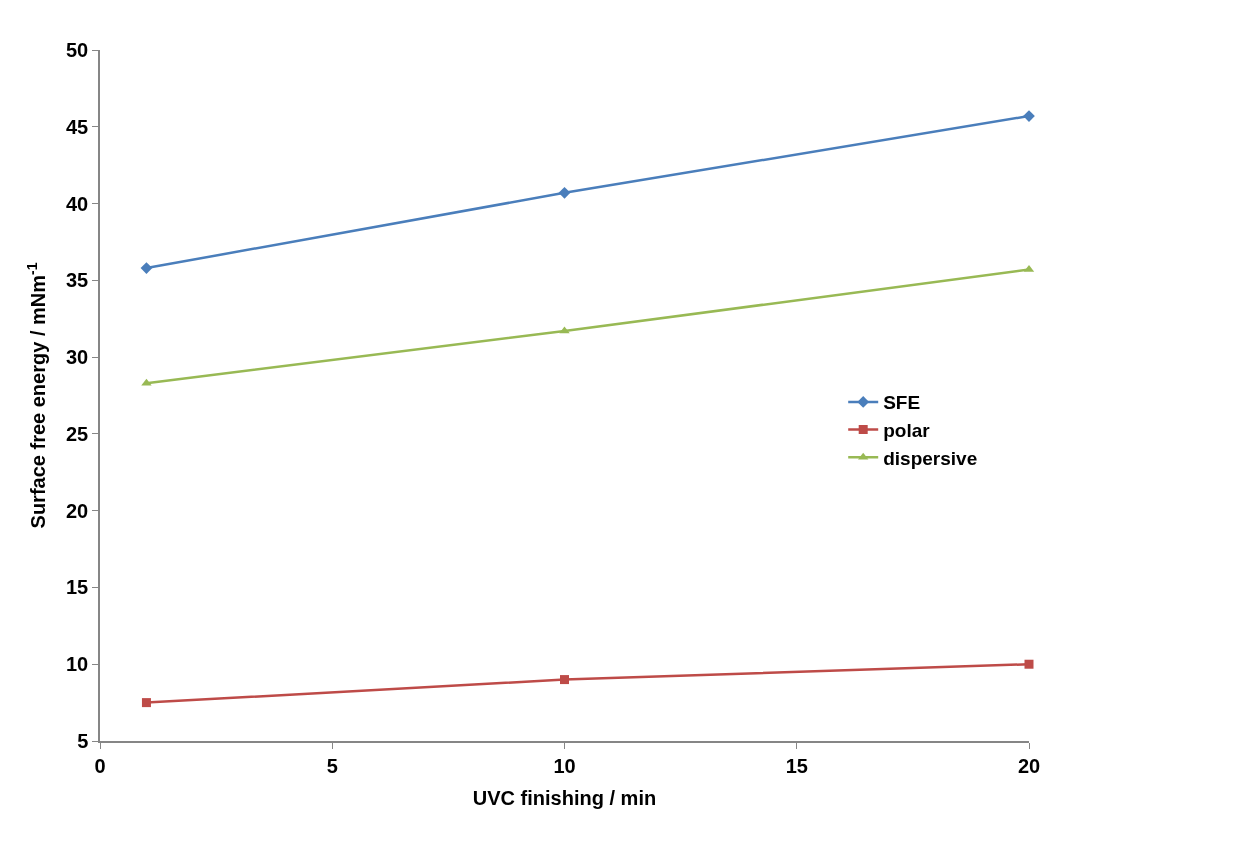  I want to click on y-tick-label: 30, so click(77, 357).